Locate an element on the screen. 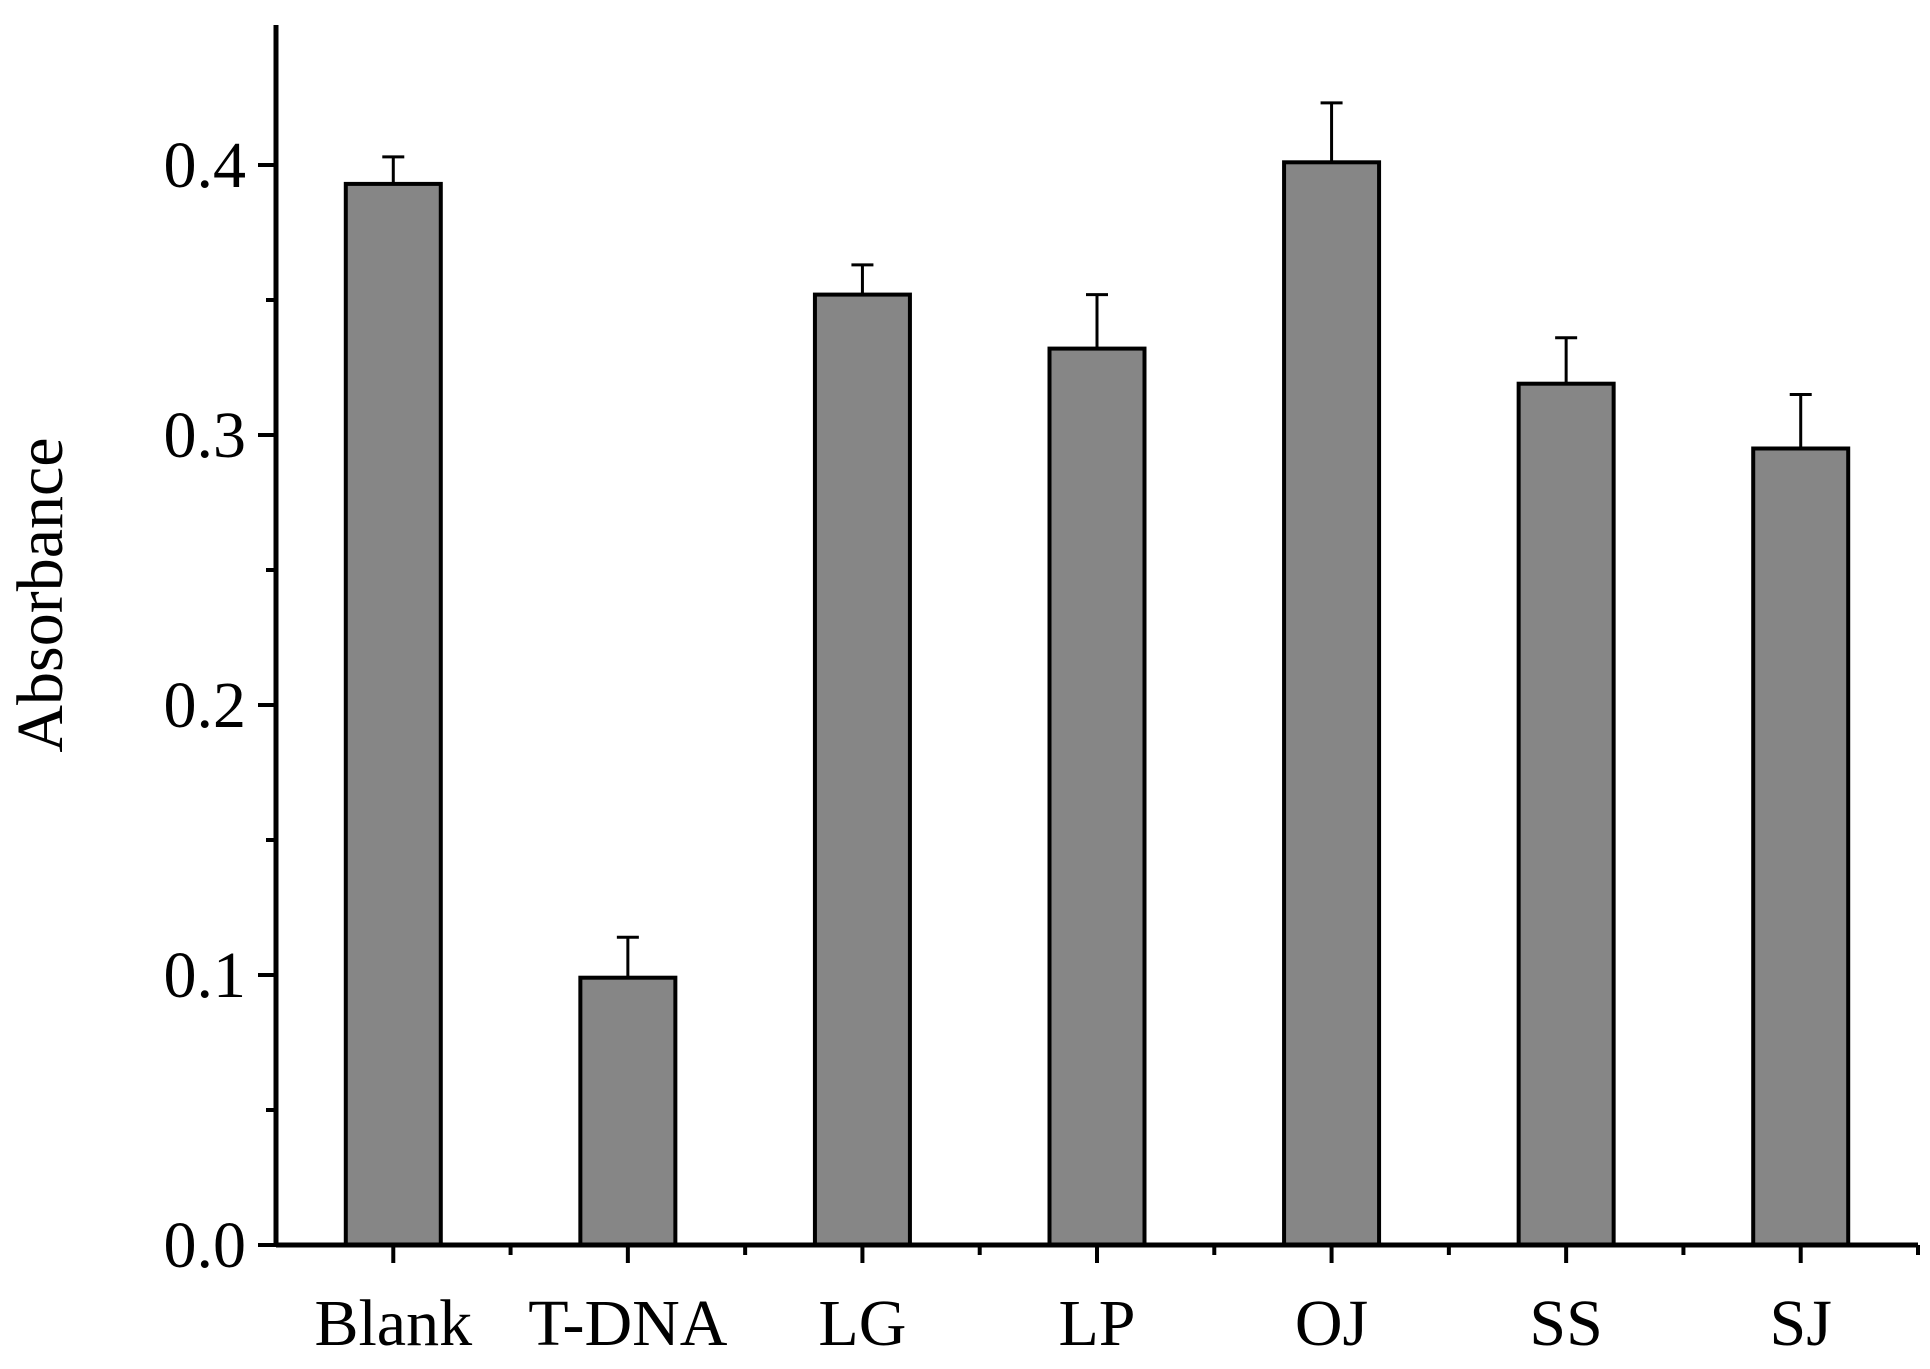 This screenshot has width=1930, height=1369. x-tick-label-oj: OJ is located at coordinates (1331, 1323).